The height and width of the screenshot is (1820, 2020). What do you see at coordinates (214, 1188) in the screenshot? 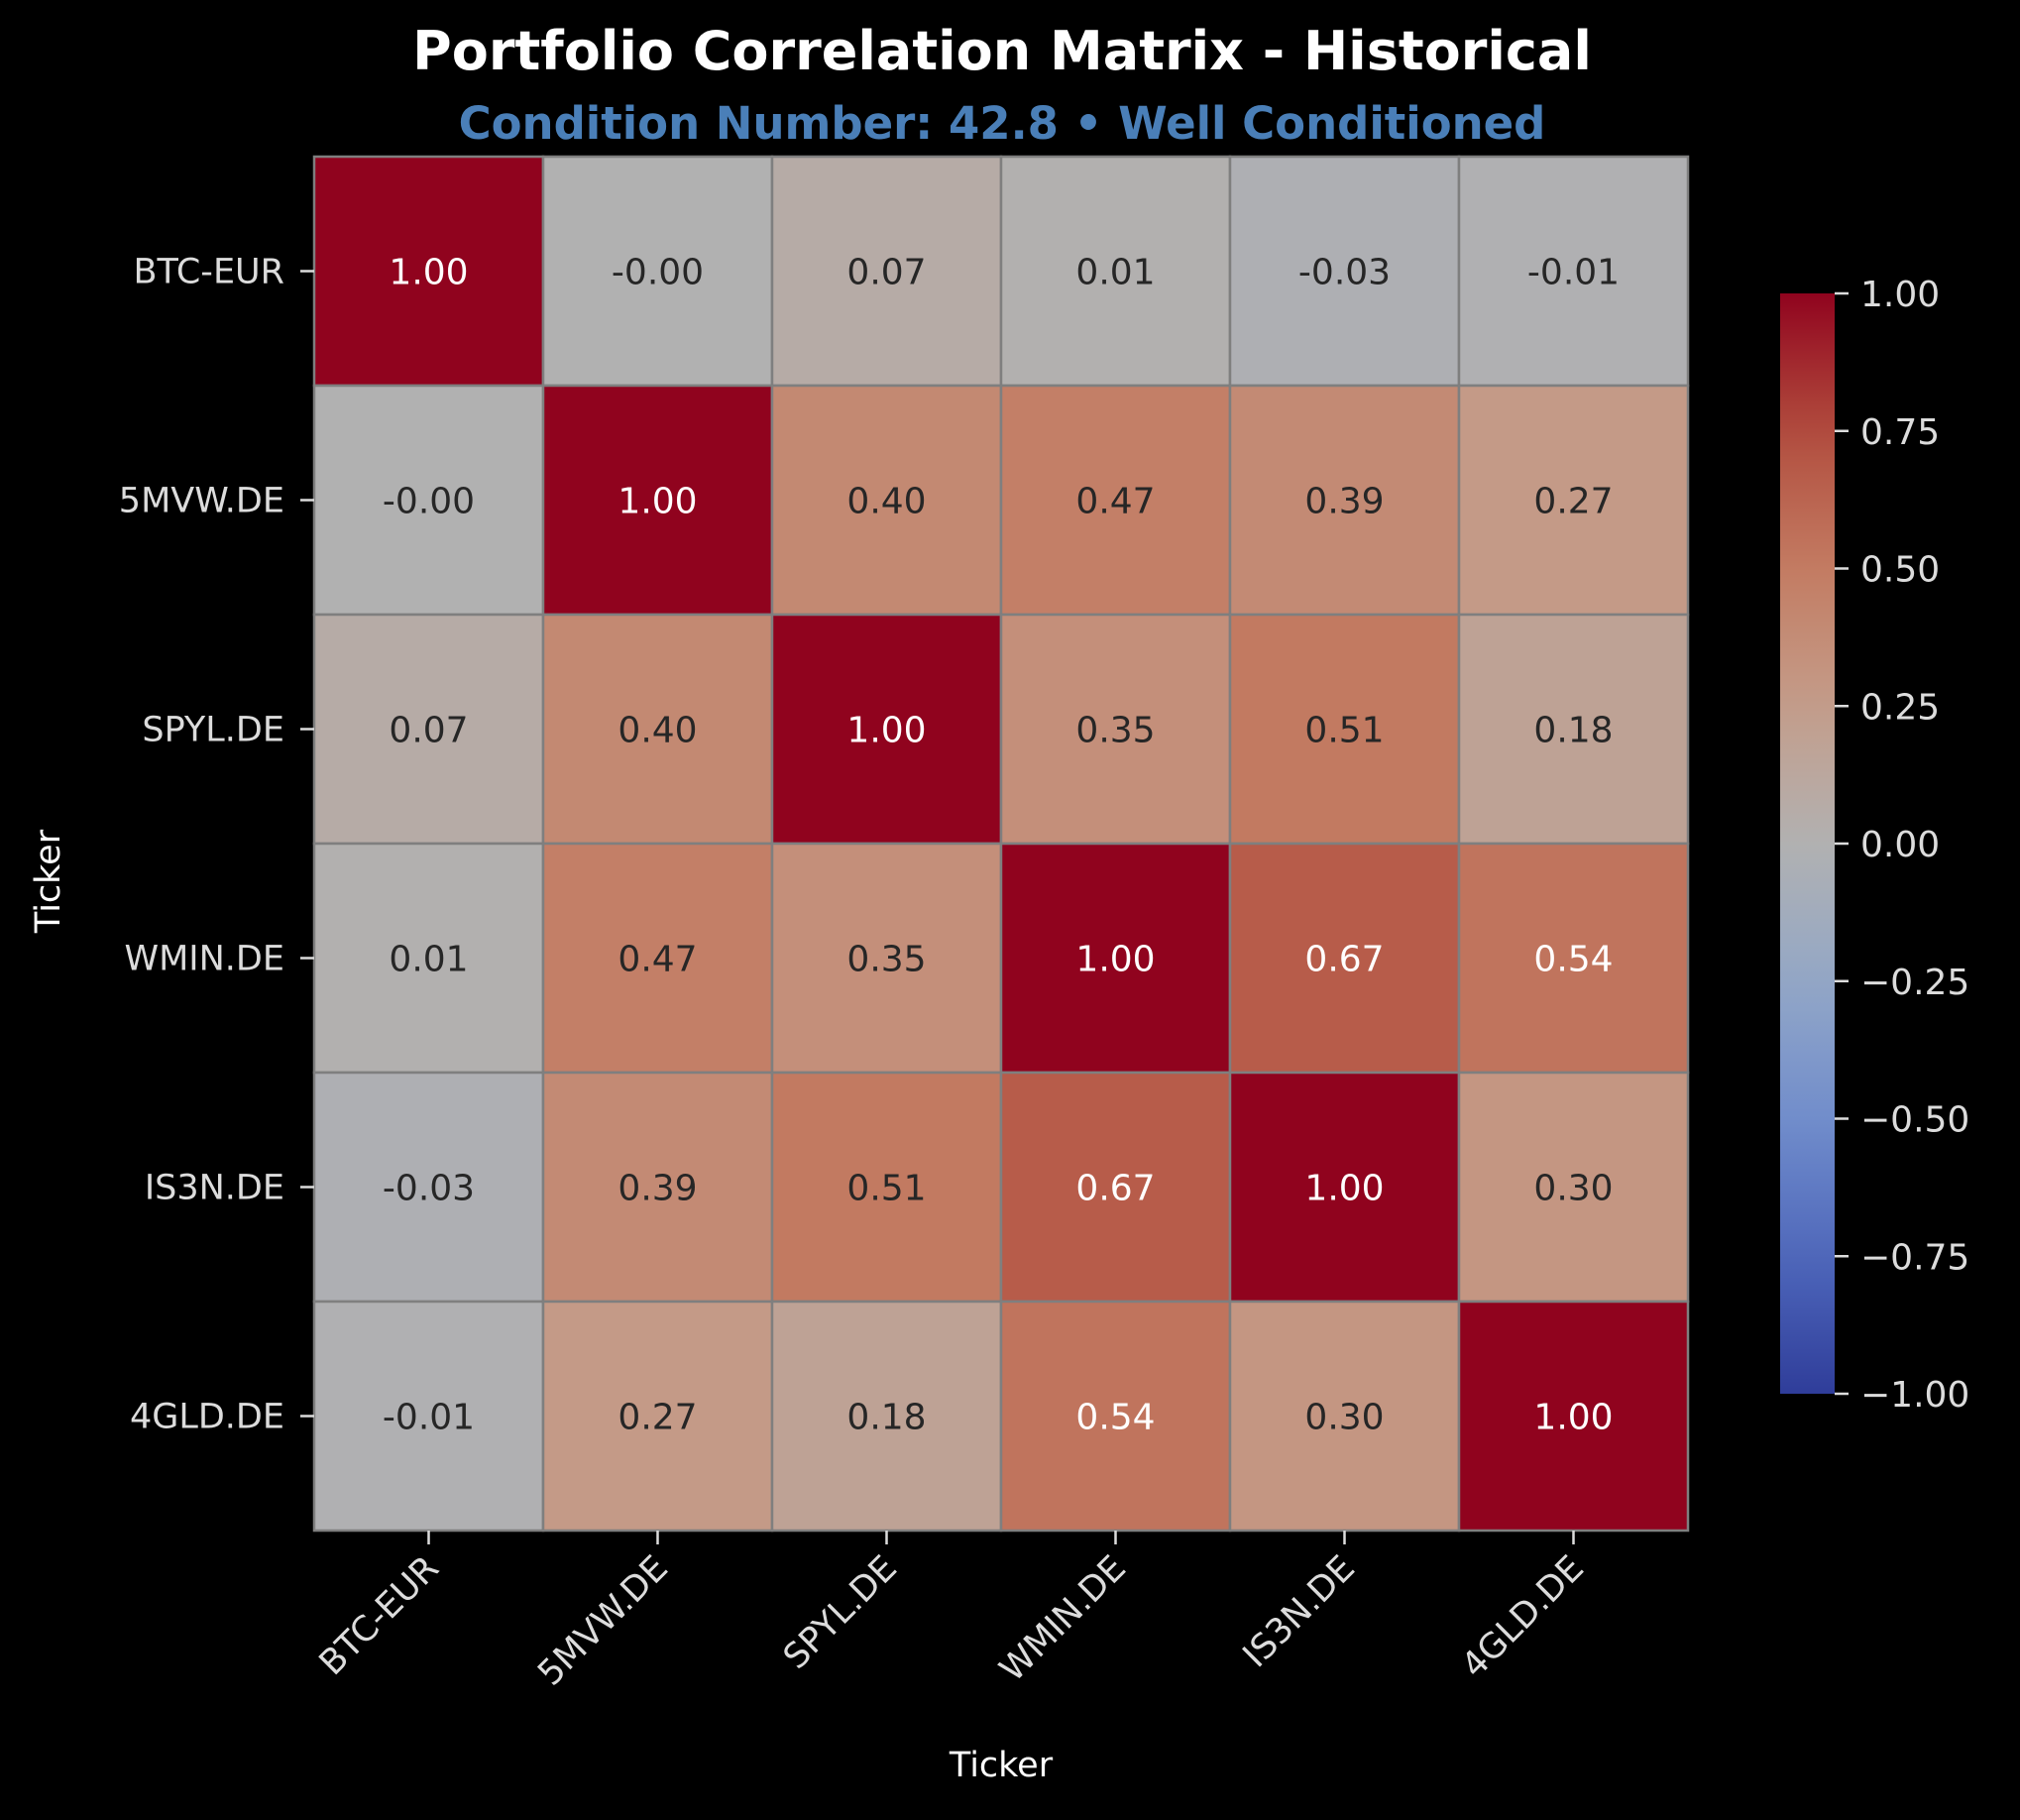
I see `y-tick-label: IS3N.DE` at bounding box center [214, 1188].